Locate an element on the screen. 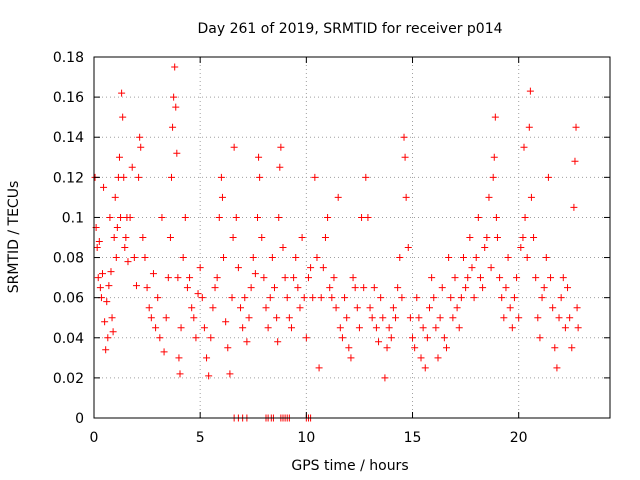  y-tick-label: 0.14 is located at coordinates (68, 138).